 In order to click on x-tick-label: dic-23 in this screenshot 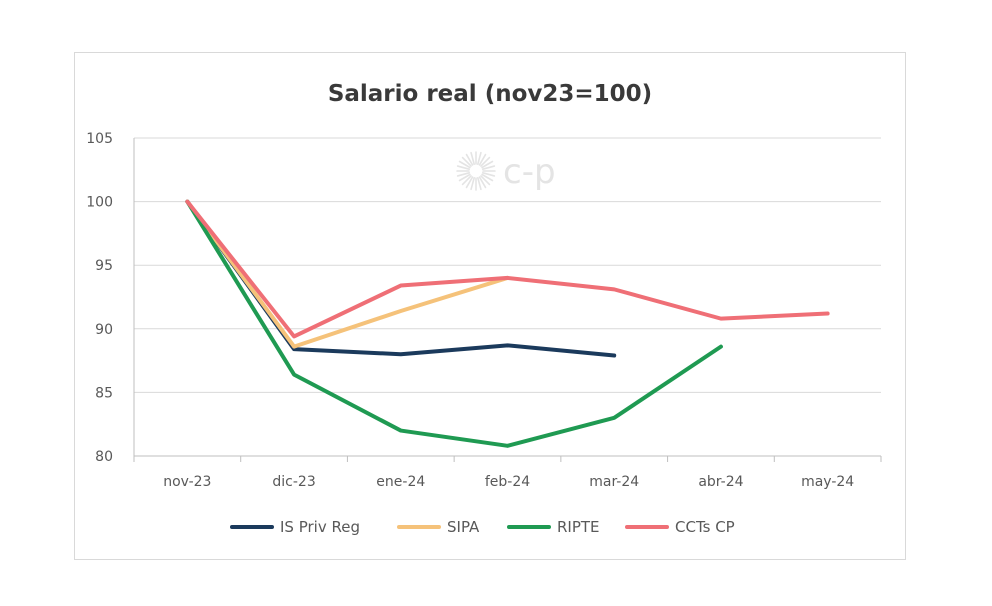, I will do `click(293, 482)`.